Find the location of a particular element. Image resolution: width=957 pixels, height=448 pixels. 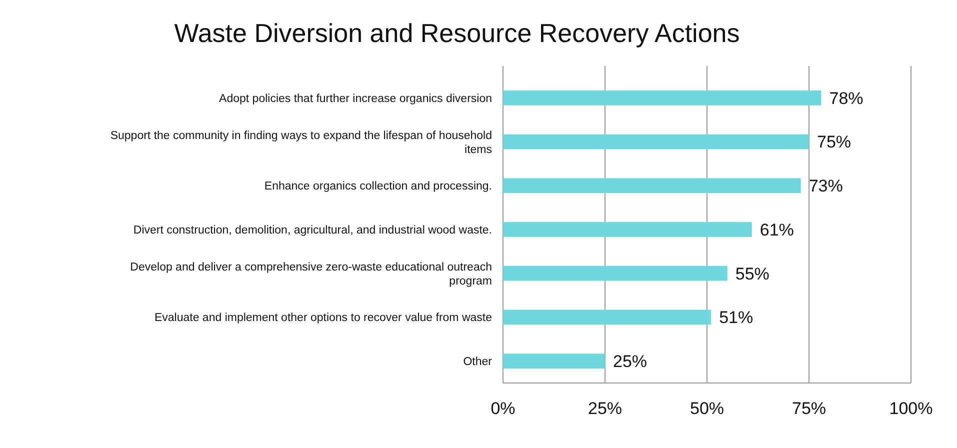

data-label: 73% is located at coordinates (825, 186).